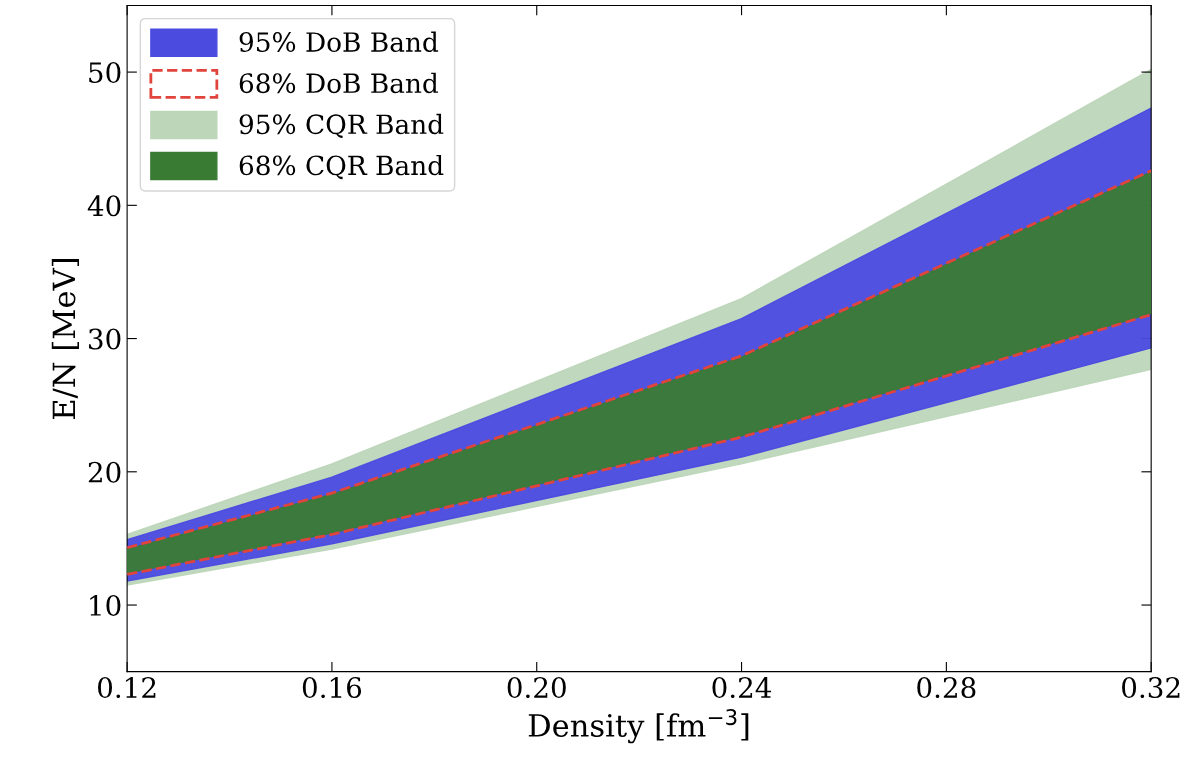 The height and width of the screenshot is (781, 1188). I want to click on legend-label: 95% CQR Band, so click(341, 126).